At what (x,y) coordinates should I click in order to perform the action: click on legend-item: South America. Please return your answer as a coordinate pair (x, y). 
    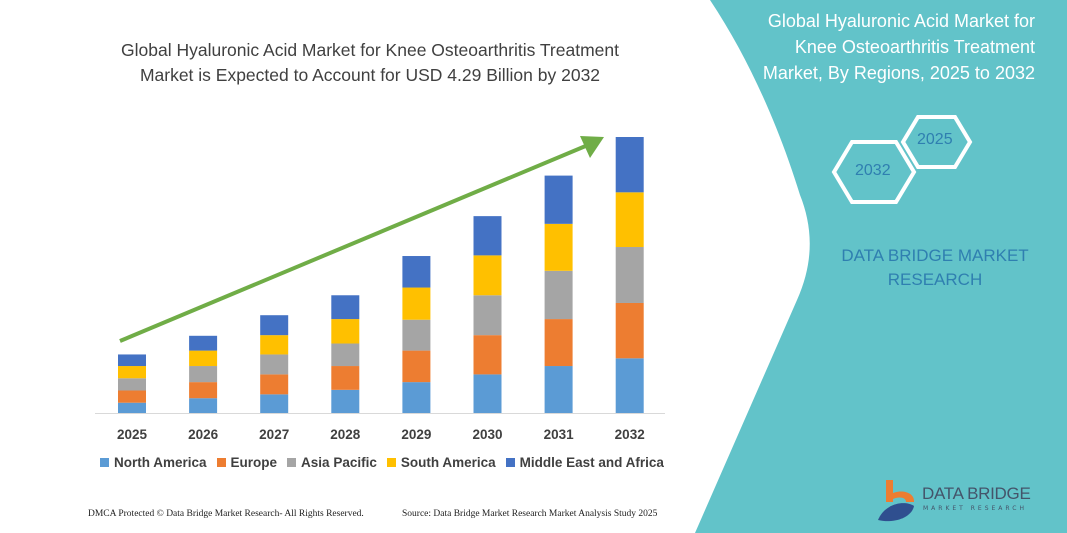
    Looking at the image, I should click on (441, 462).